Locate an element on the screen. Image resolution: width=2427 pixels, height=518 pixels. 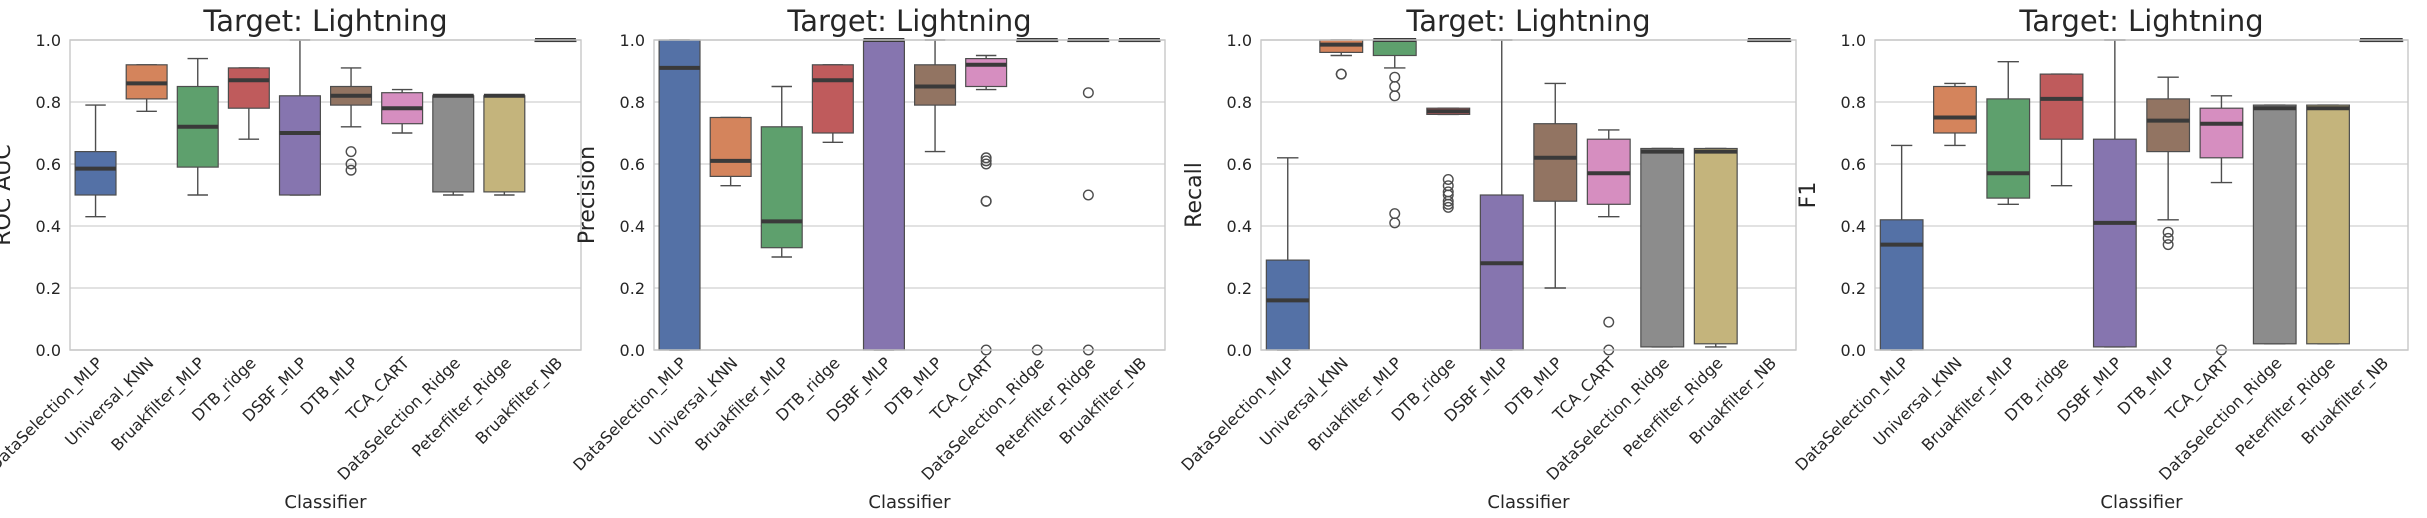
x-tick-label: Bruakfilter_NB is located at coordinates (1103, 400).